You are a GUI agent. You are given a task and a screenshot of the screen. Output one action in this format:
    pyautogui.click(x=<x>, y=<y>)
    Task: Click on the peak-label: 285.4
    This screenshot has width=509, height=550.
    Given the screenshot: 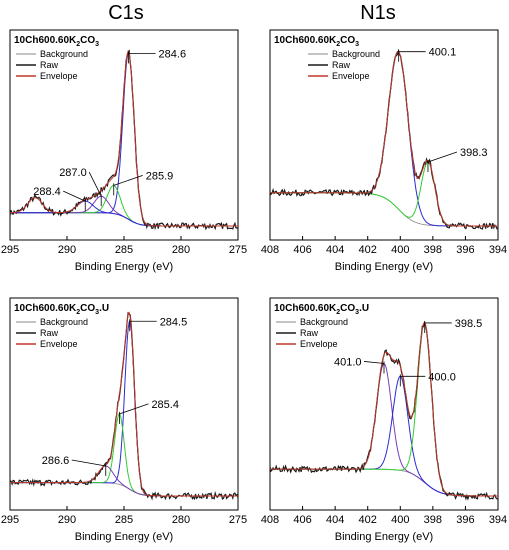 What is the action you would take?
    pyautogui.click(x=165, y=405)
    